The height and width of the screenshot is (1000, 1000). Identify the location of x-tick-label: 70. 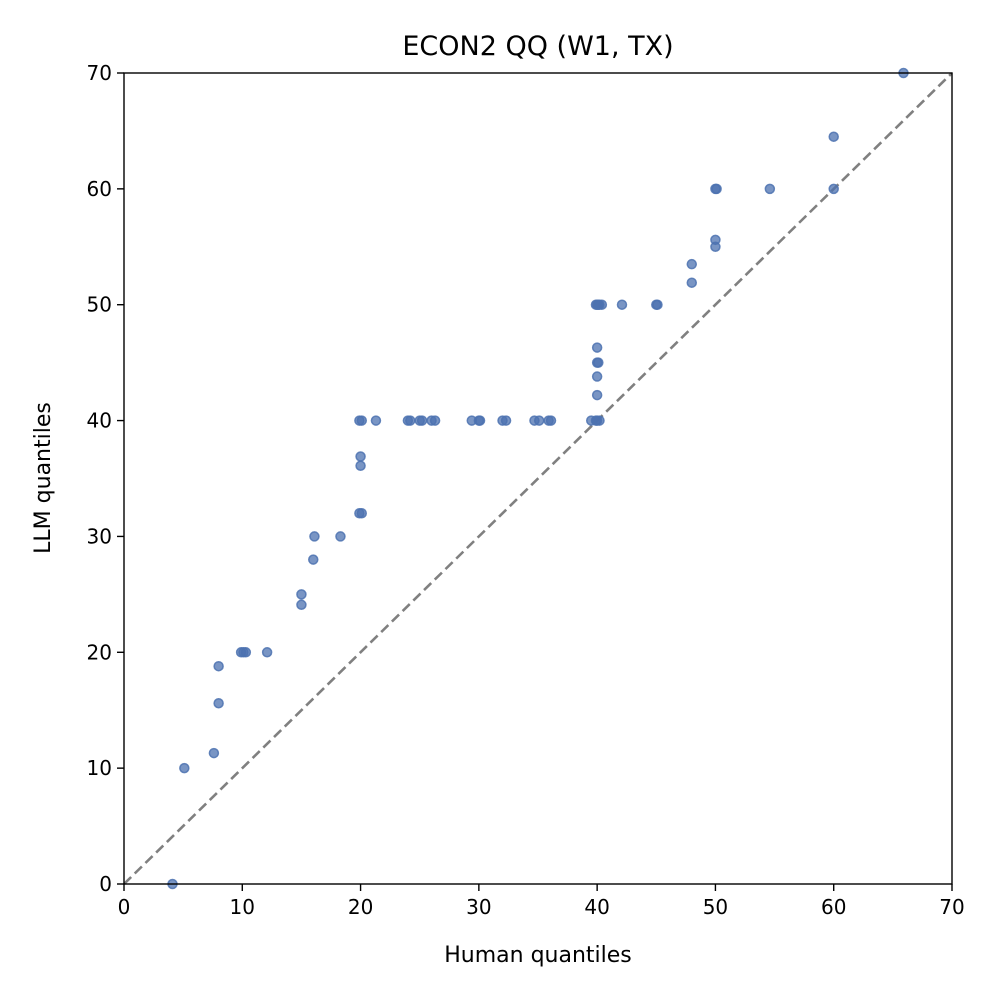
(951, 907).